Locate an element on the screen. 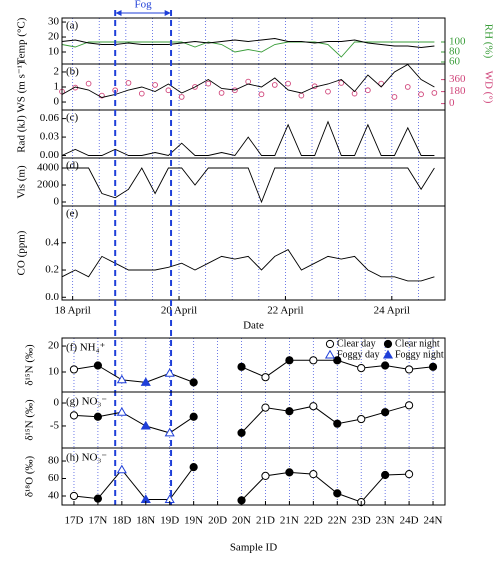  y-tick-label: -5 is located at coordinates (55, 425).